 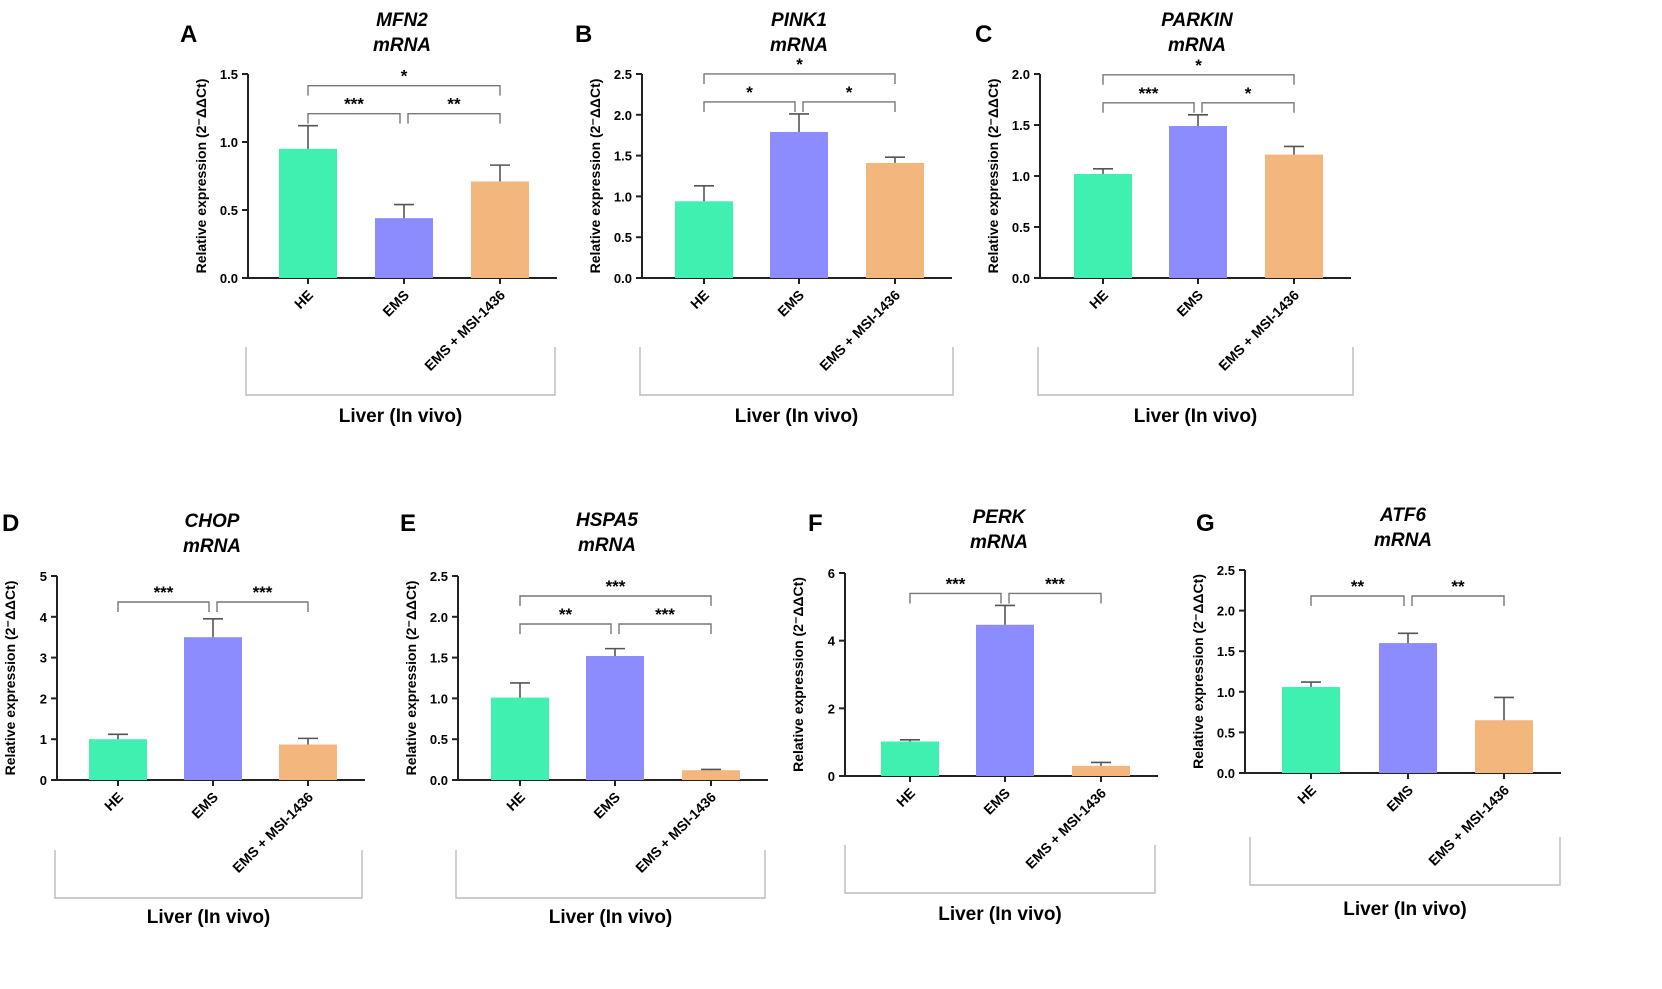 I want to click on panel-label: G, so click(x=1205, y=523).